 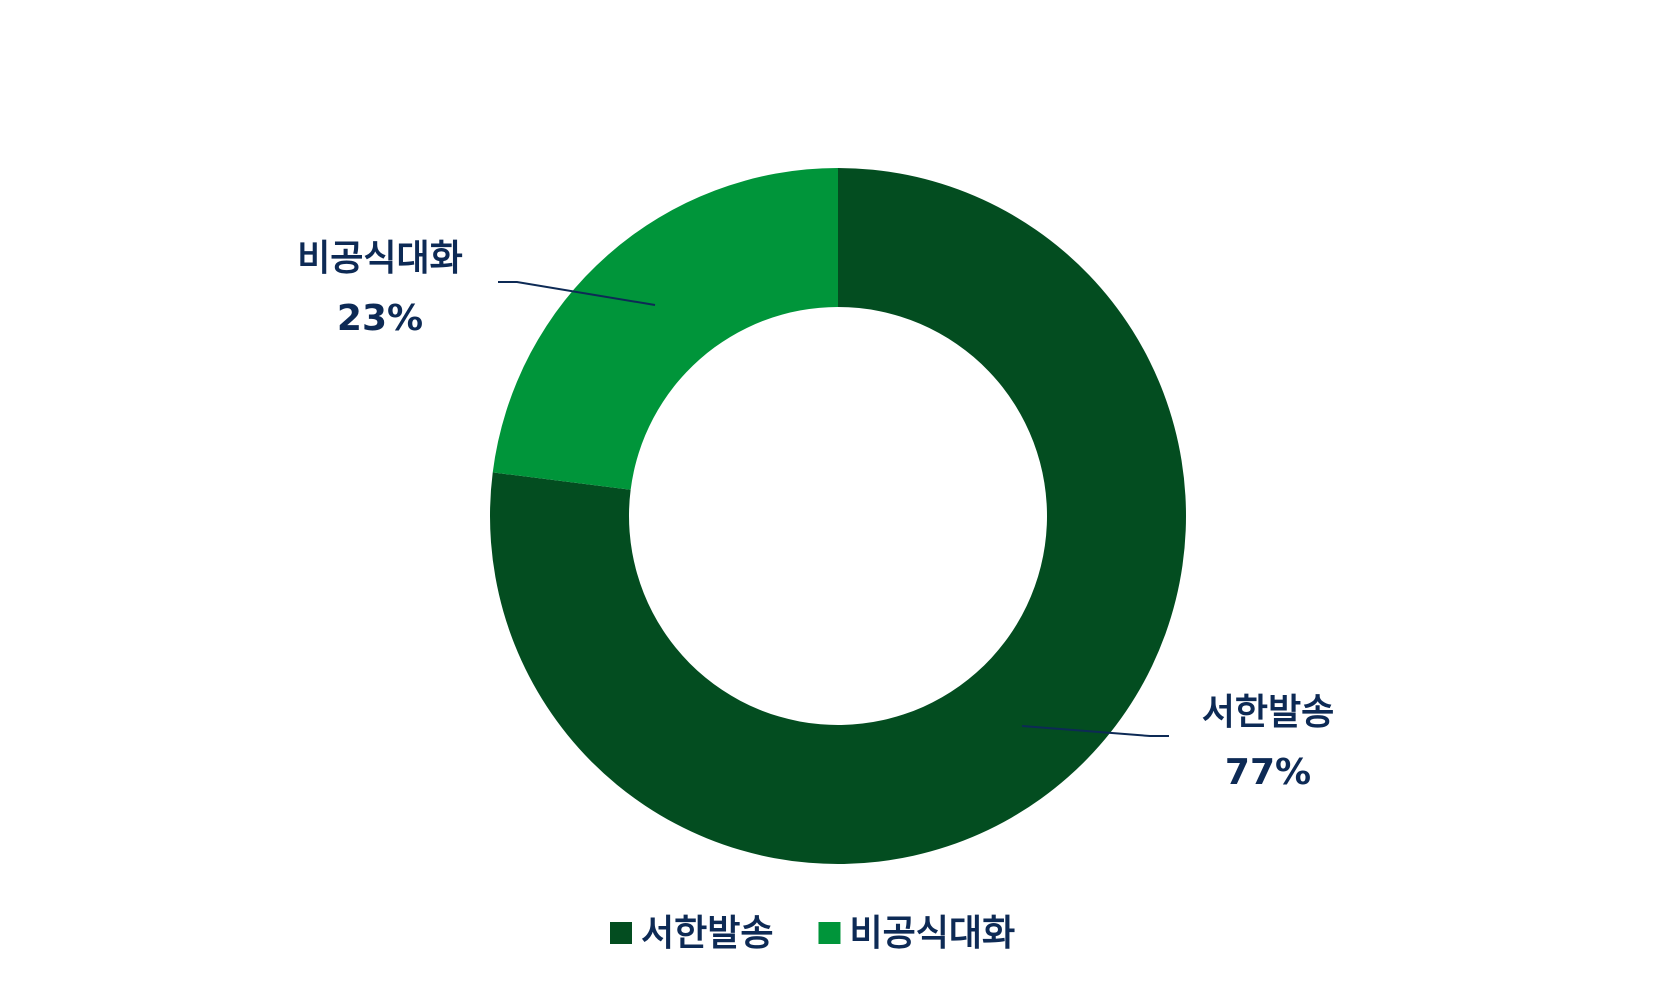 I want to click on data-label-category: 서한발송, so click(x=1268, y=712).